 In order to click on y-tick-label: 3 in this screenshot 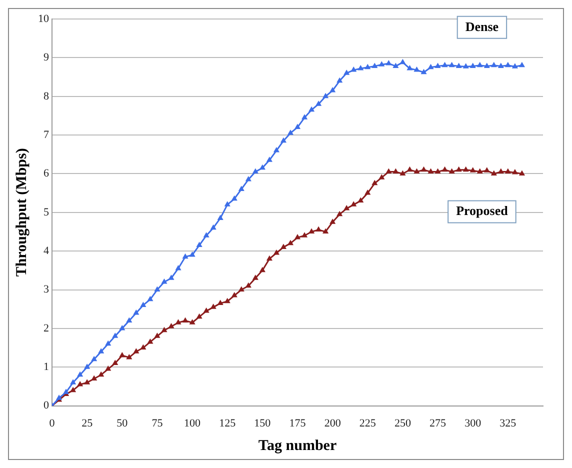, I will do `click(47, 290)`.